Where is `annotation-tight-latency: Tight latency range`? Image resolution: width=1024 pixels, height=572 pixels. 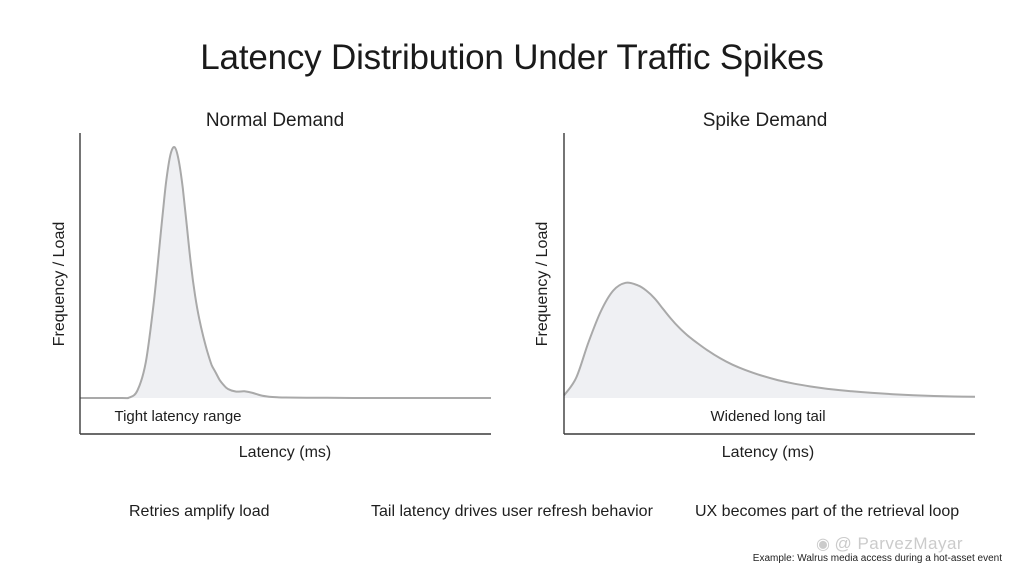 annotation-tight-latency: Tight latency range is located at coordinates (178, 416).